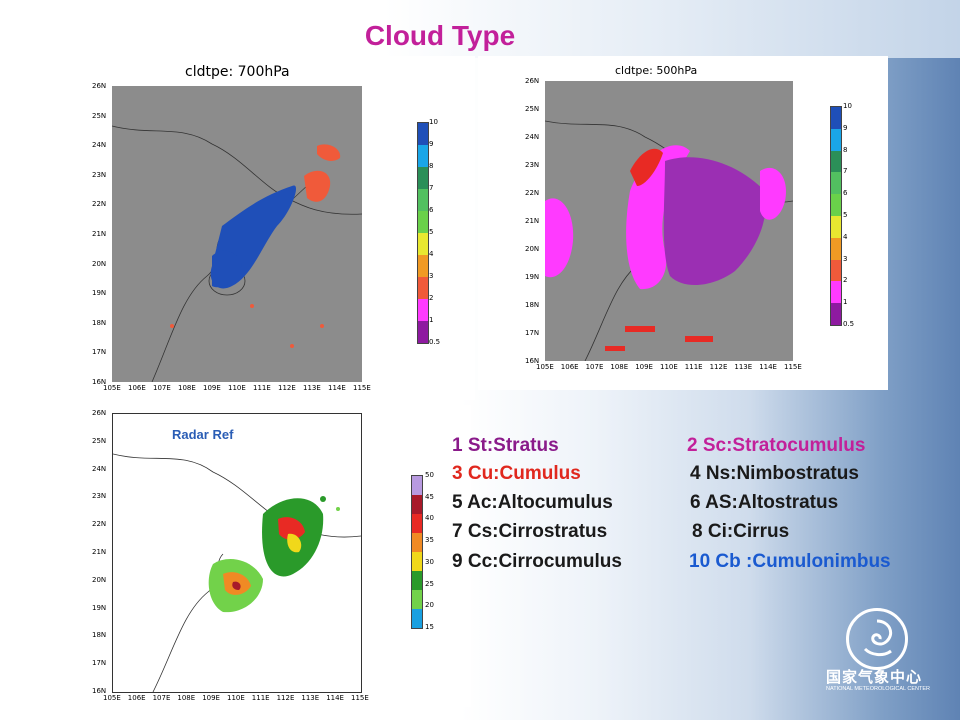 This screenshot has height=720, width=960. I want to click on legend-item: 1 St:Stratus, so click(505, 445).